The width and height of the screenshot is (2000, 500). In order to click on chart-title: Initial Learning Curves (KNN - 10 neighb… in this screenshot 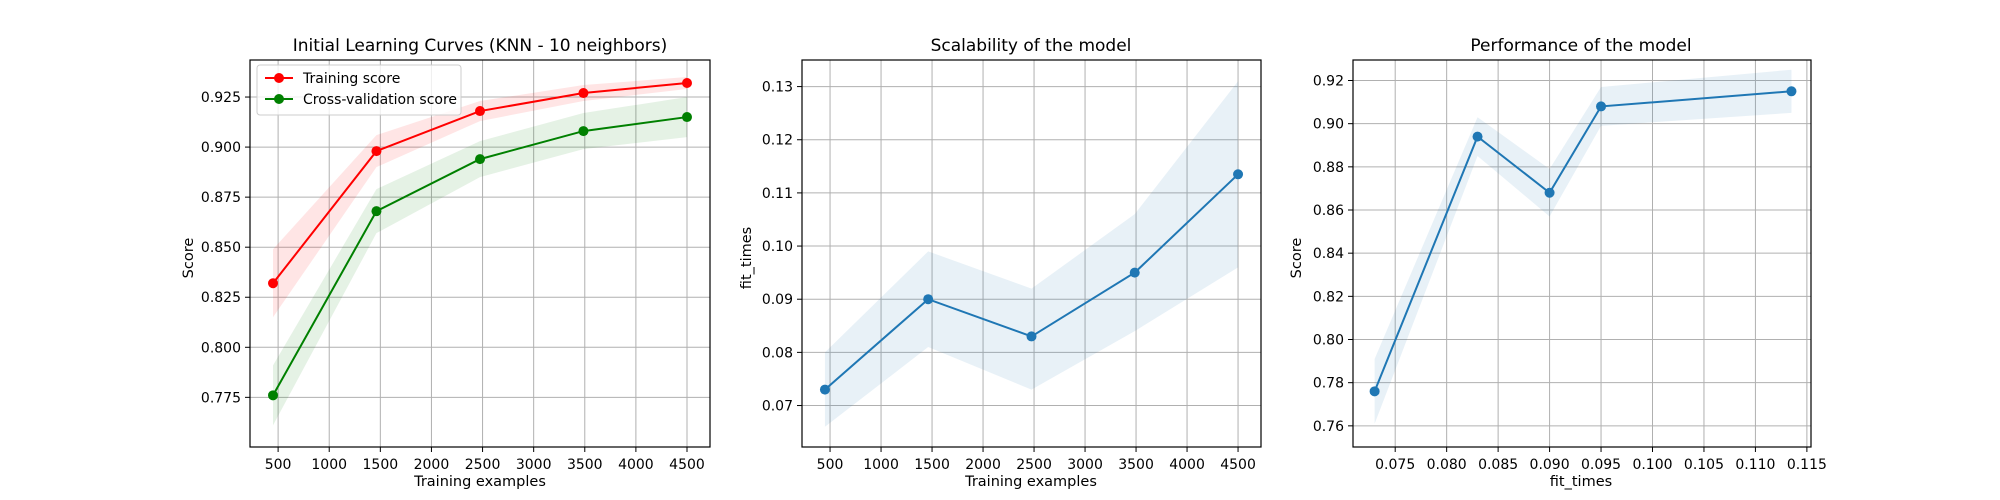, I will do `click(480, 46)`.